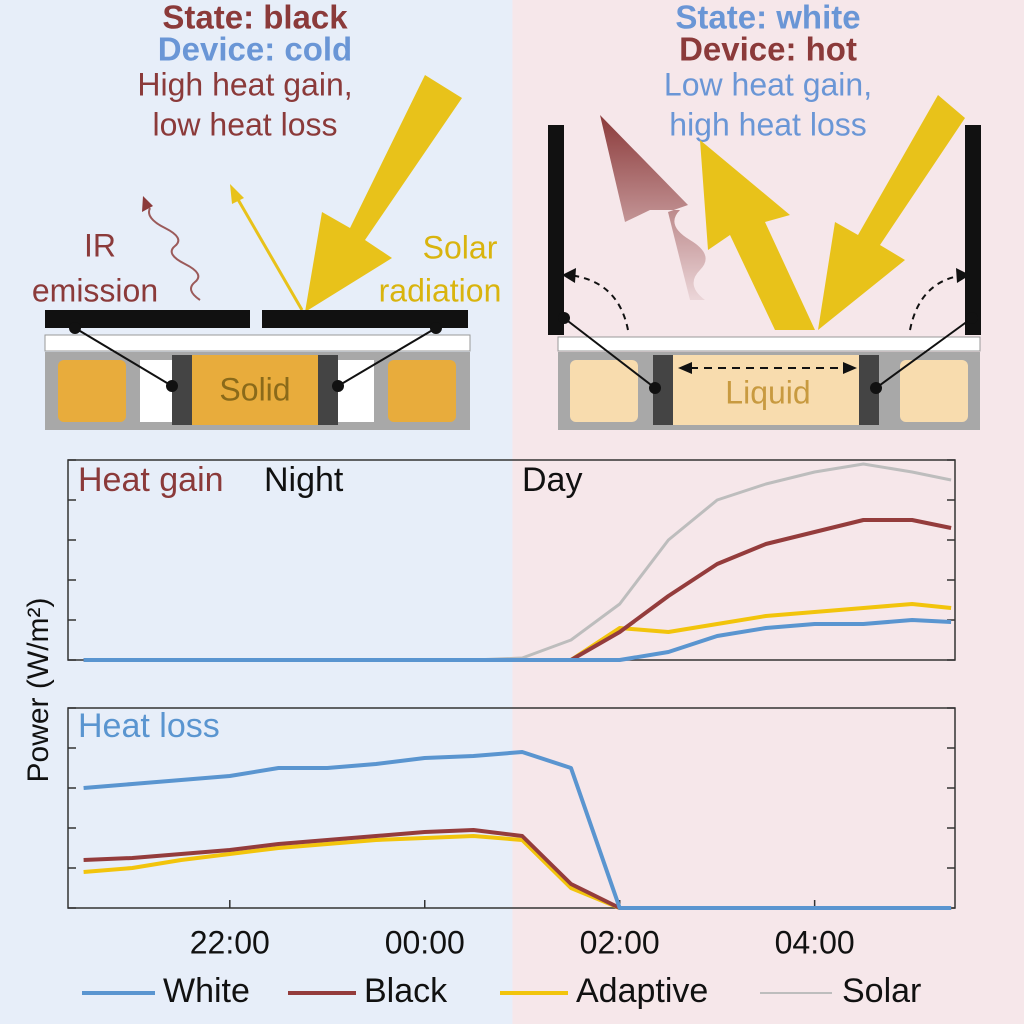  Describe the element at coordinates (206, 991) in the screenshot. I see `legend-label: White` at that location.